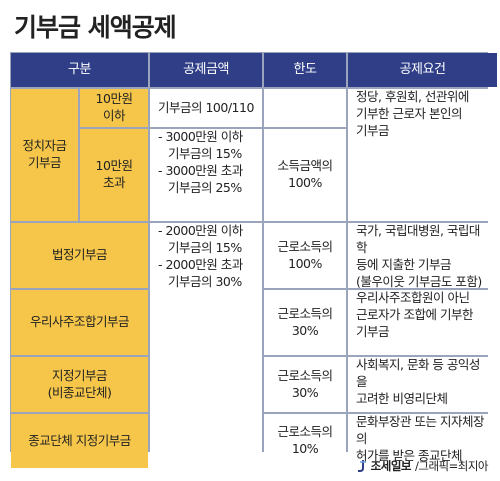 Image resolution: width=500 pixels, height=481 pixels. Describe the element at coordinates (422, 322) in the screenshot. I see `esop-condition: 우리사주조합원이 아닌 근로자가 조합에 기부한 기부금` at that location.